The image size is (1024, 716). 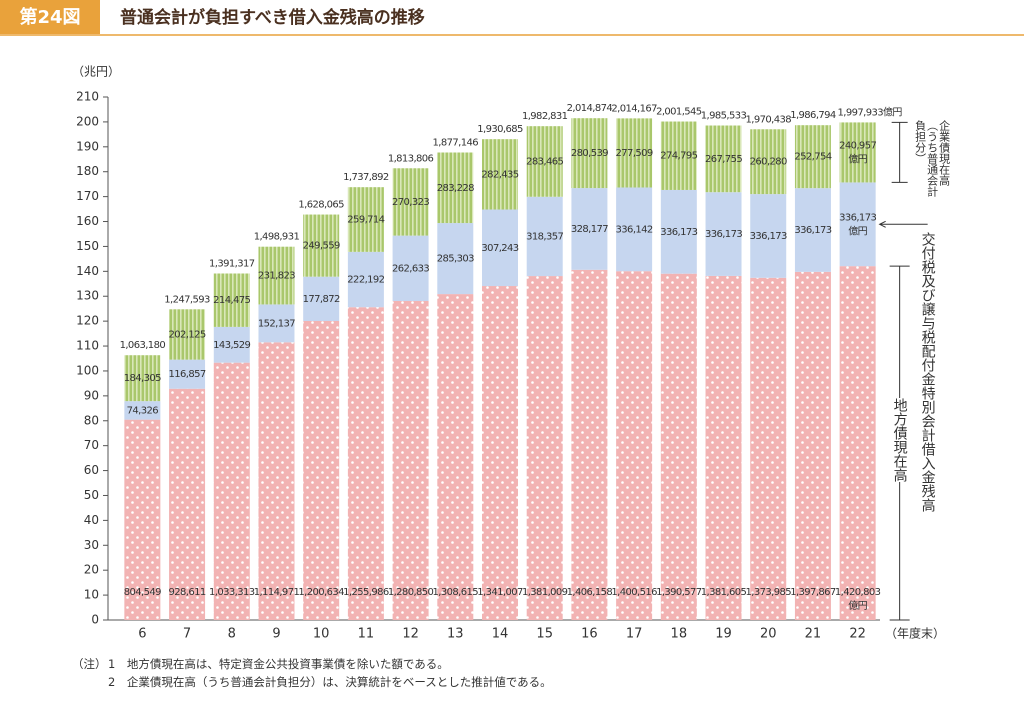 What do you see at coordinates (857, 145) in the screenshot?
I see `value-label: 240,957` at bounding box center [857, 145].